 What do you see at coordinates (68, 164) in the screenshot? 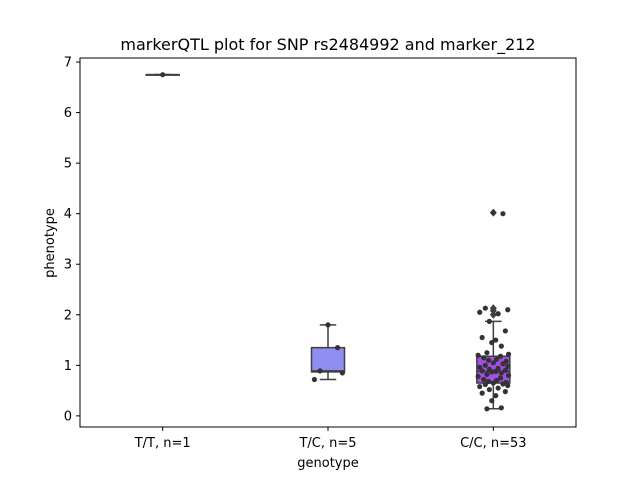
I see `y-tick-label: 5` at bounding box center [68, 164].